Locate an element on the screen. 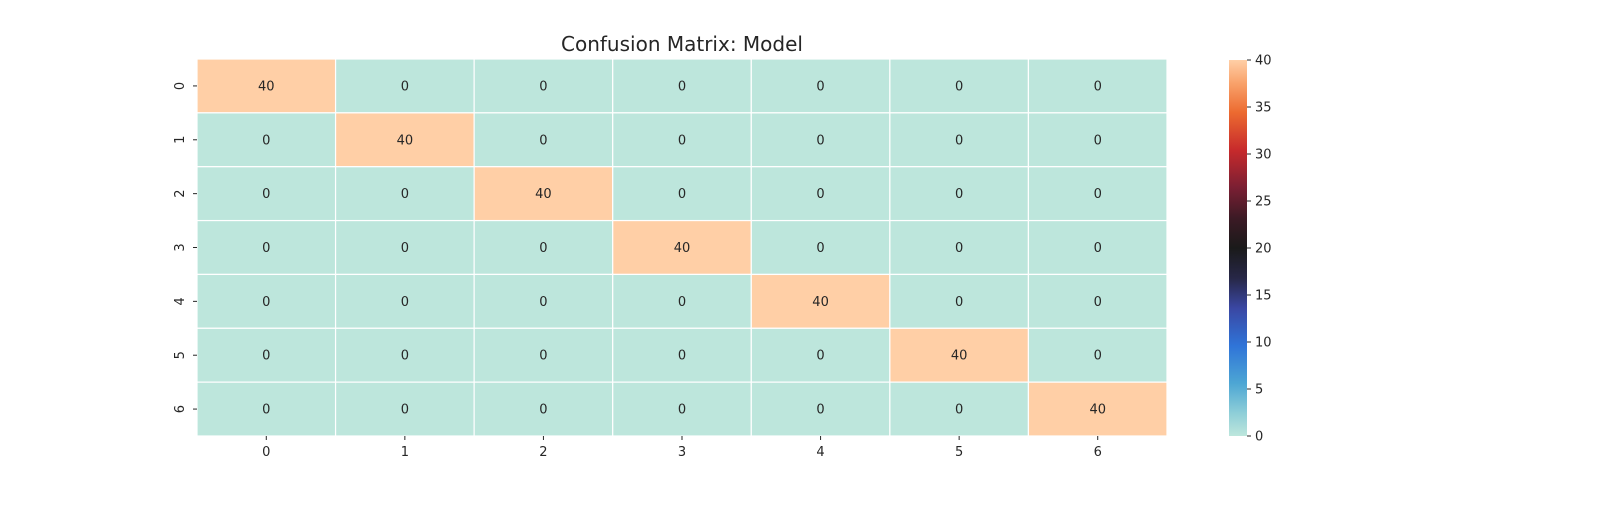  y-axis: 0 1 2 3 4 5 6 is located at coordinates (185, 247).